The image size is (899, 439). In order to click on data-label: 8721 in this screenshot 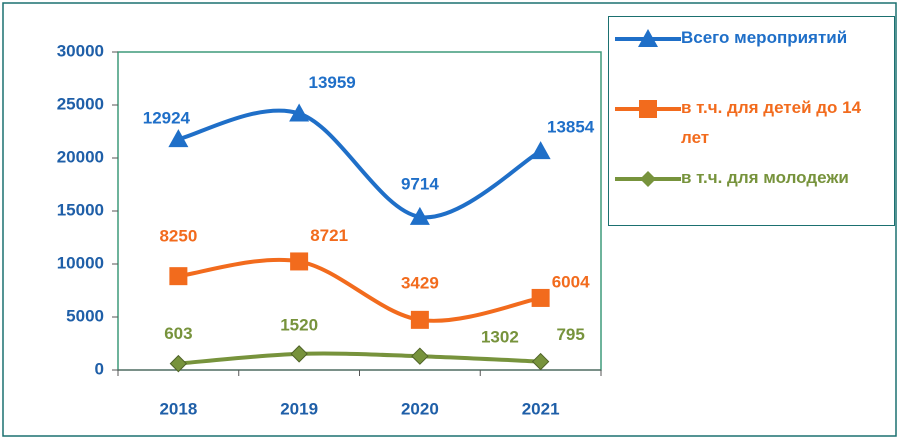, I will do `click(329, 235)`.